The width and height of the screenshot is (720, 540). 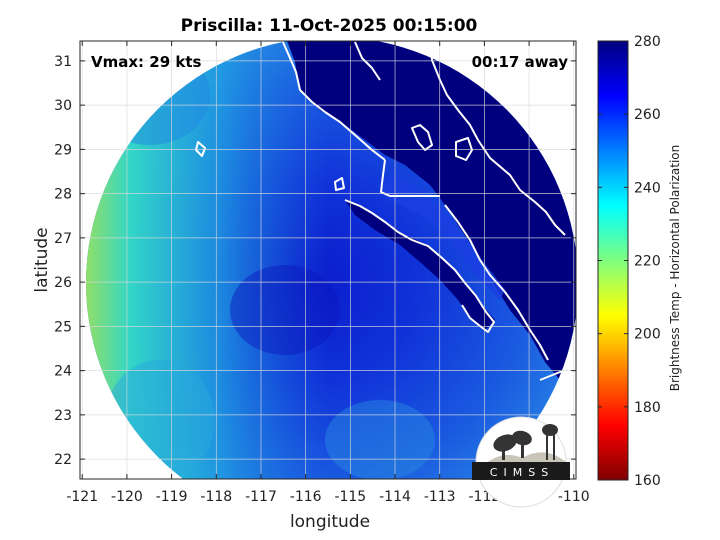 I want to click on y-tick-label: 26, so click(x=63, y=283).